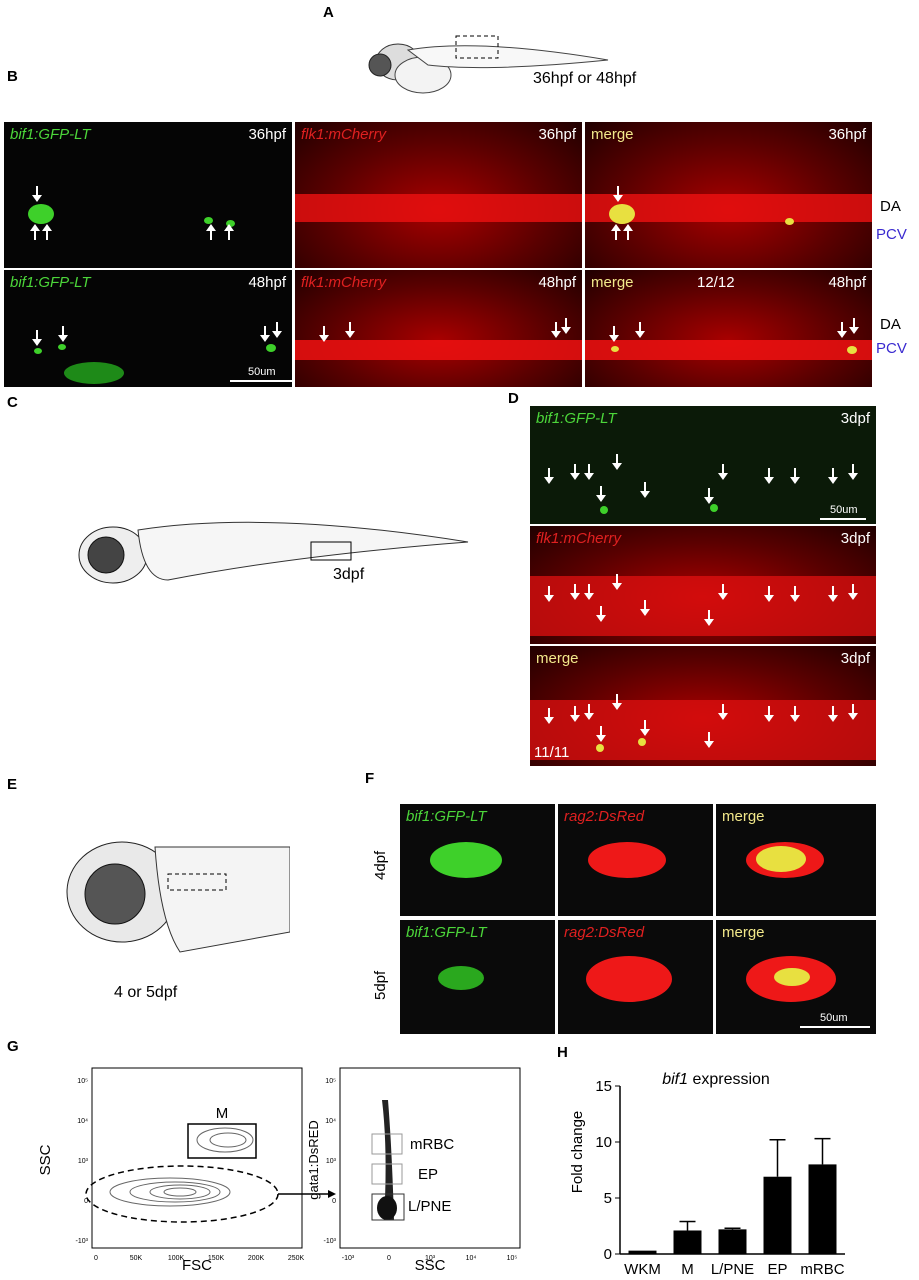  What do you see at coordinates (552, 752) in the screenshot?
I see `count-label: 11/11` at bounding box center [552, 752].